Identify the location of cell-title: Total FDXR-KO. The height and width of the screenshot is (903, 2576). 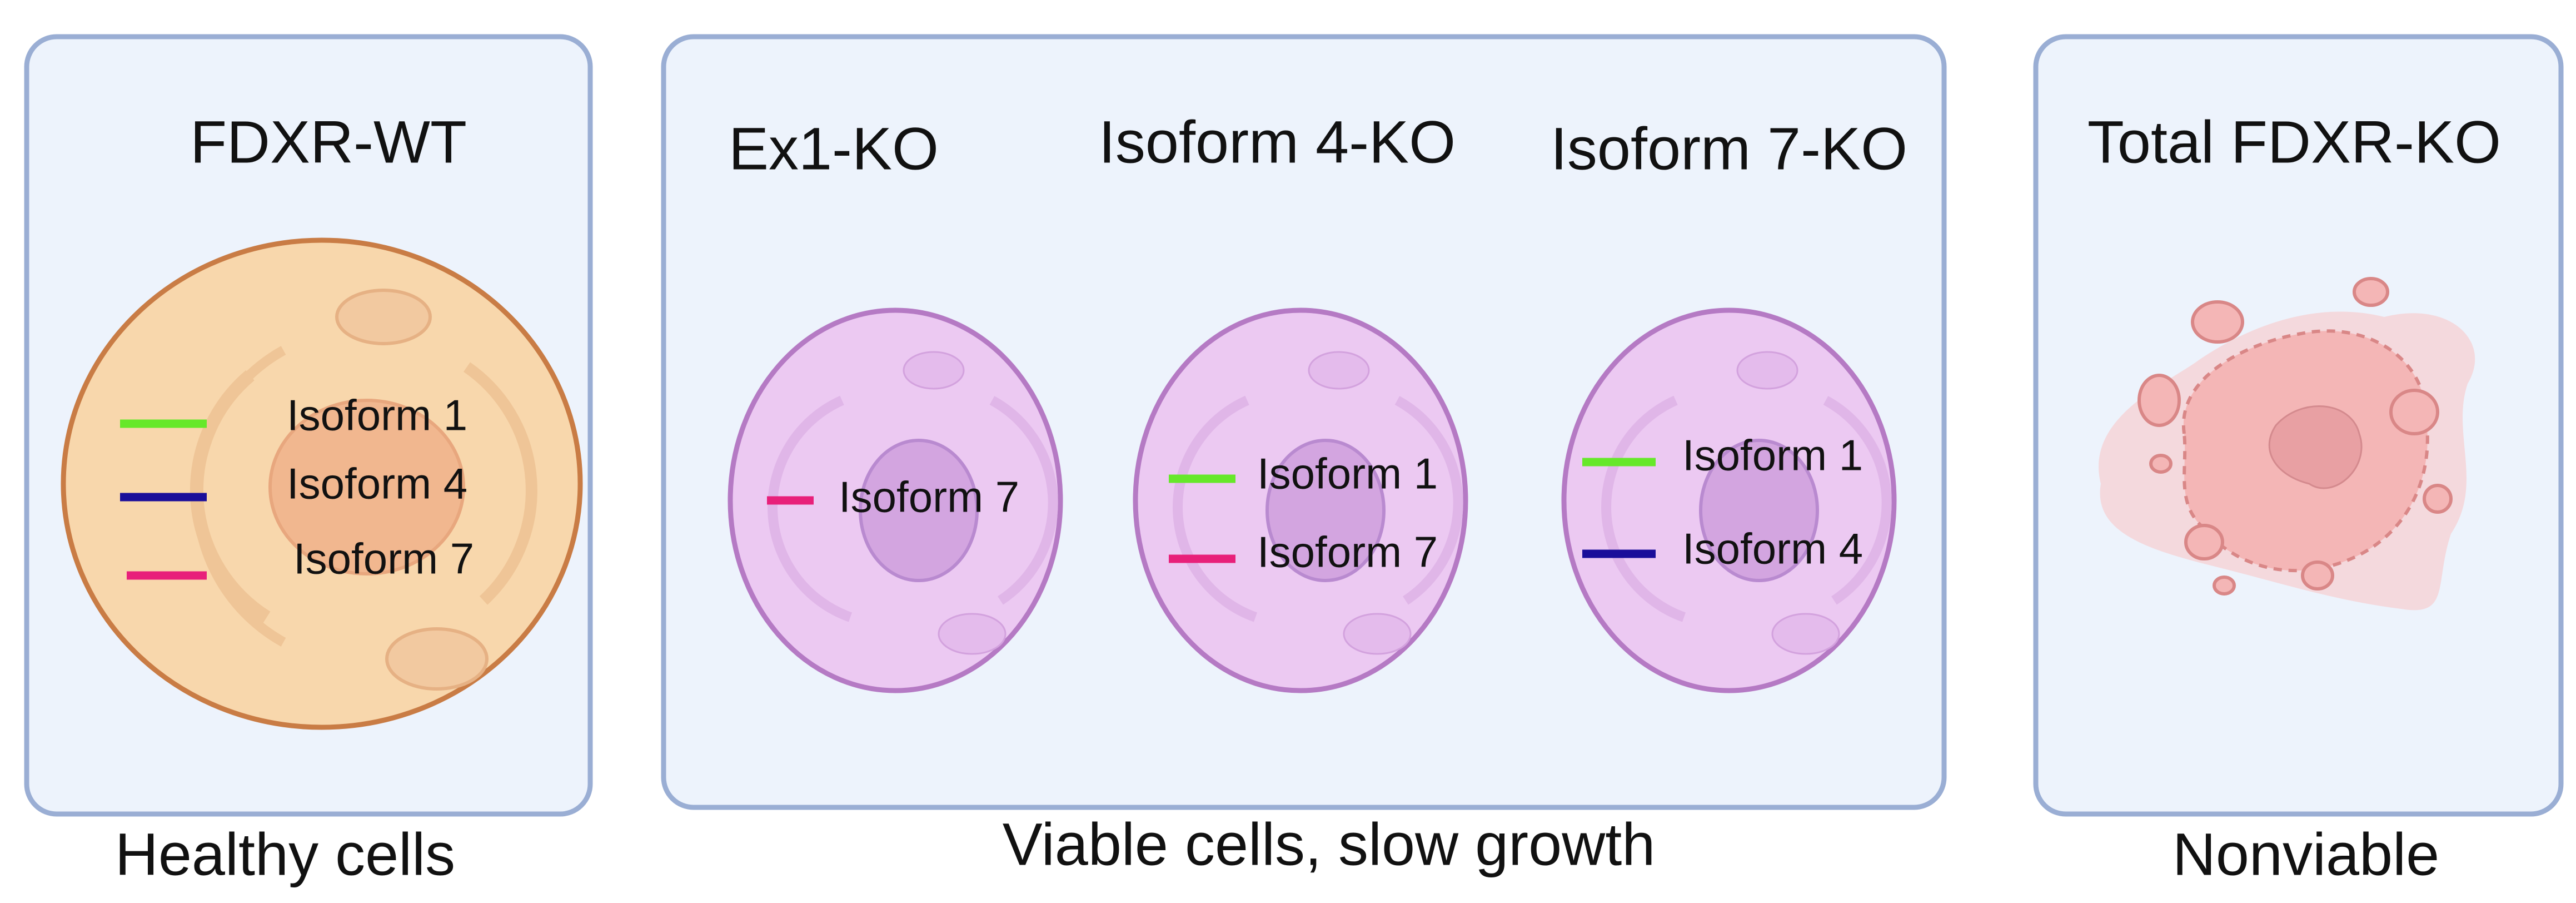
(2294, 142).